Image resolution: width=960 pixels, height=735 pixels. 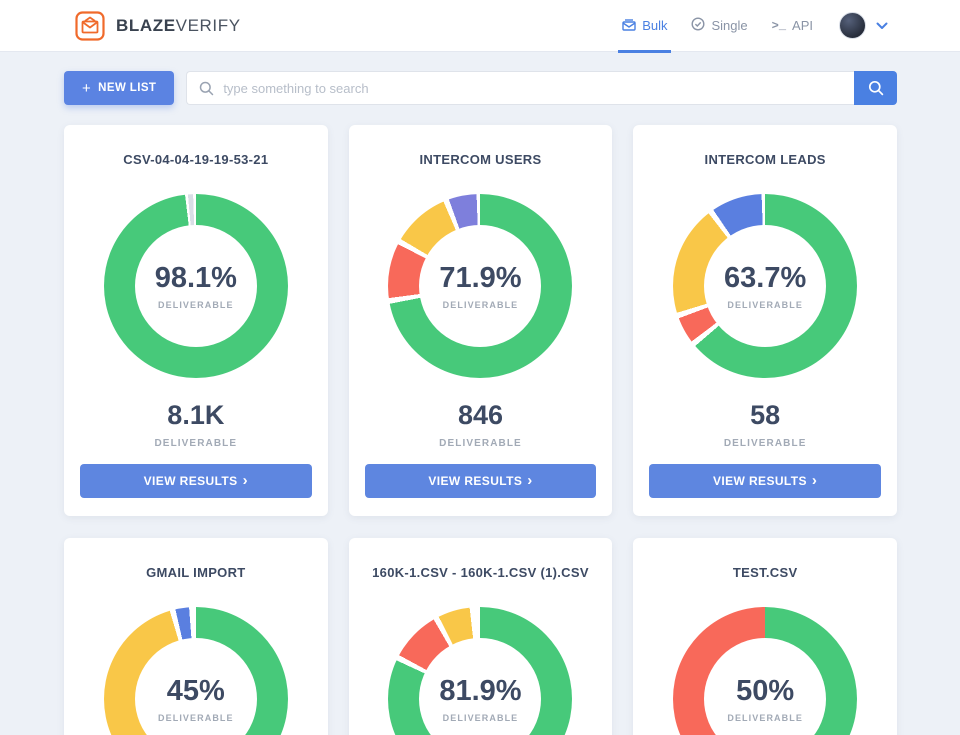 What do you see at coordinates (480, 278) in the screenshot?
I see `deliverable-percent: 71.9%` at bounding box center [480, 278].